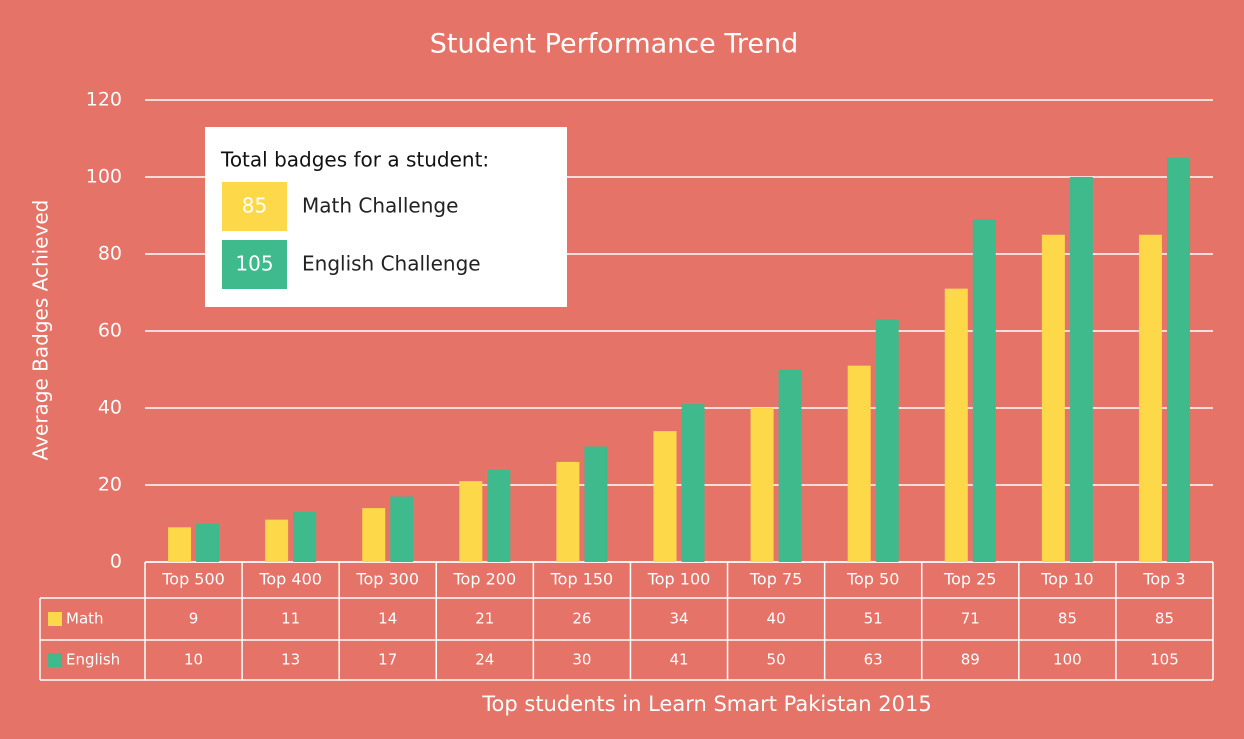 The image size is (1244, 739). Describe the element at coordinates (969, 579) in the screenshot. I see `x-tick-label: Top 25` at that location.